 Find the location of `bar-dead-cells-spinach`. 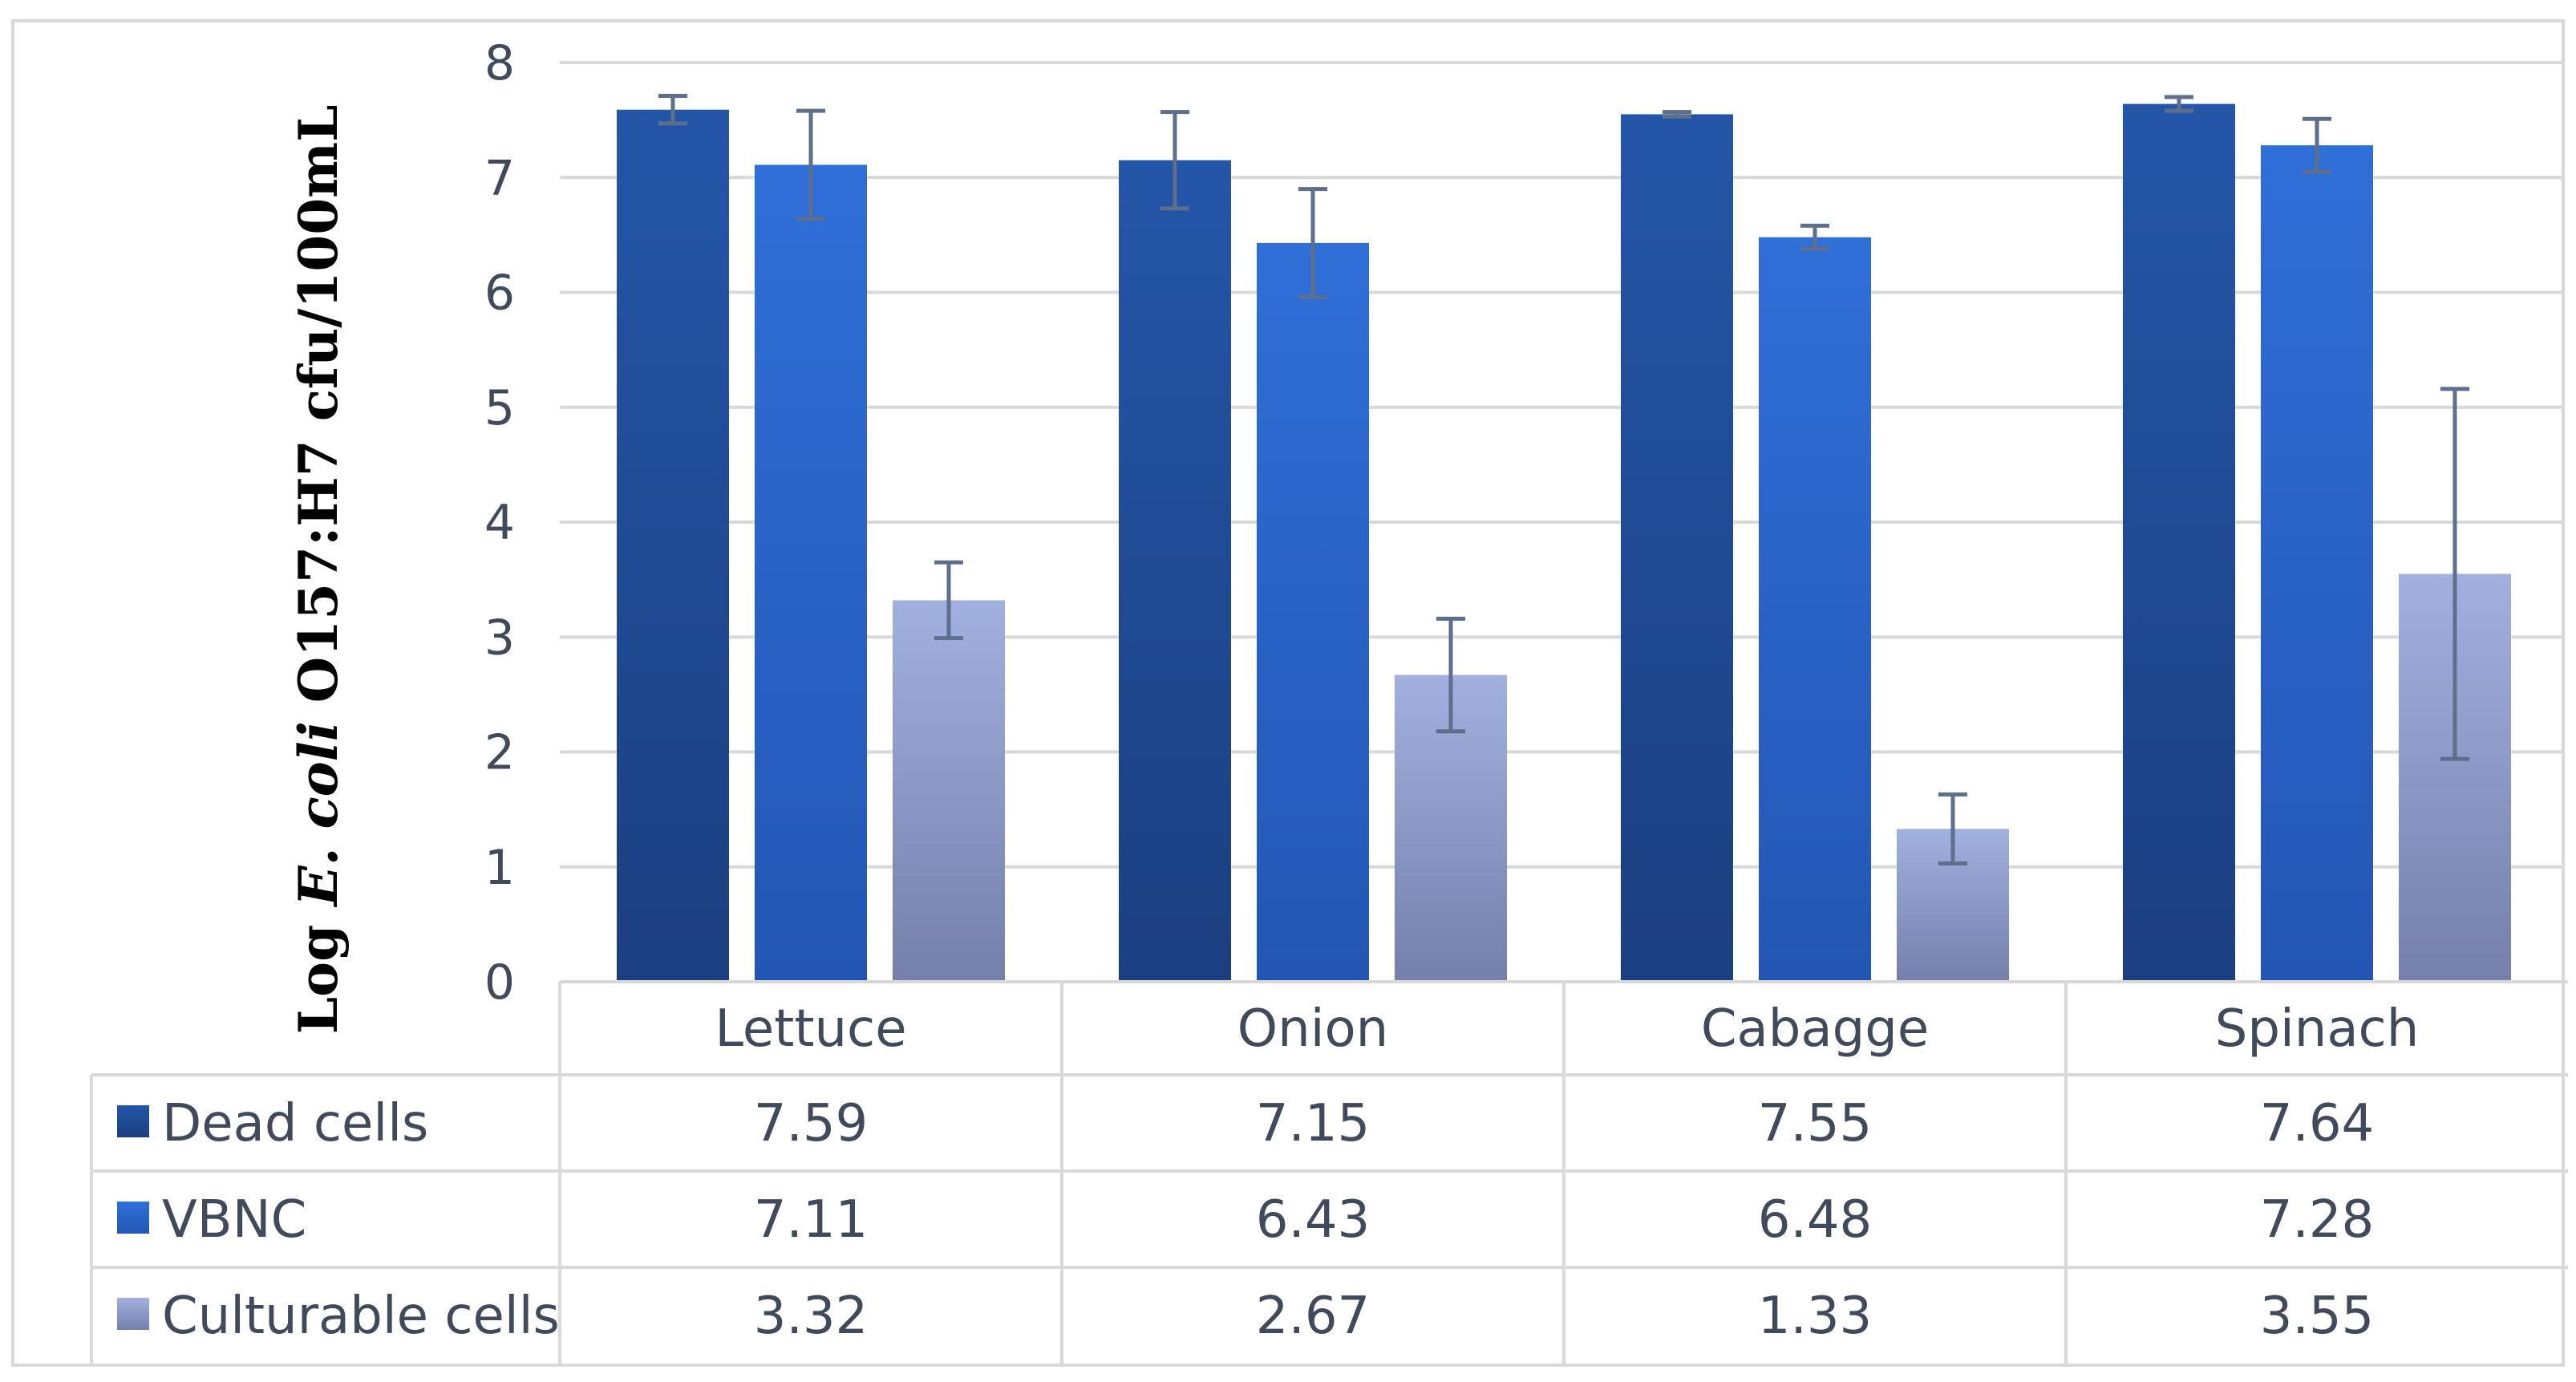

bar-dead-cells-spinach is located at coordinates (2179, 542).